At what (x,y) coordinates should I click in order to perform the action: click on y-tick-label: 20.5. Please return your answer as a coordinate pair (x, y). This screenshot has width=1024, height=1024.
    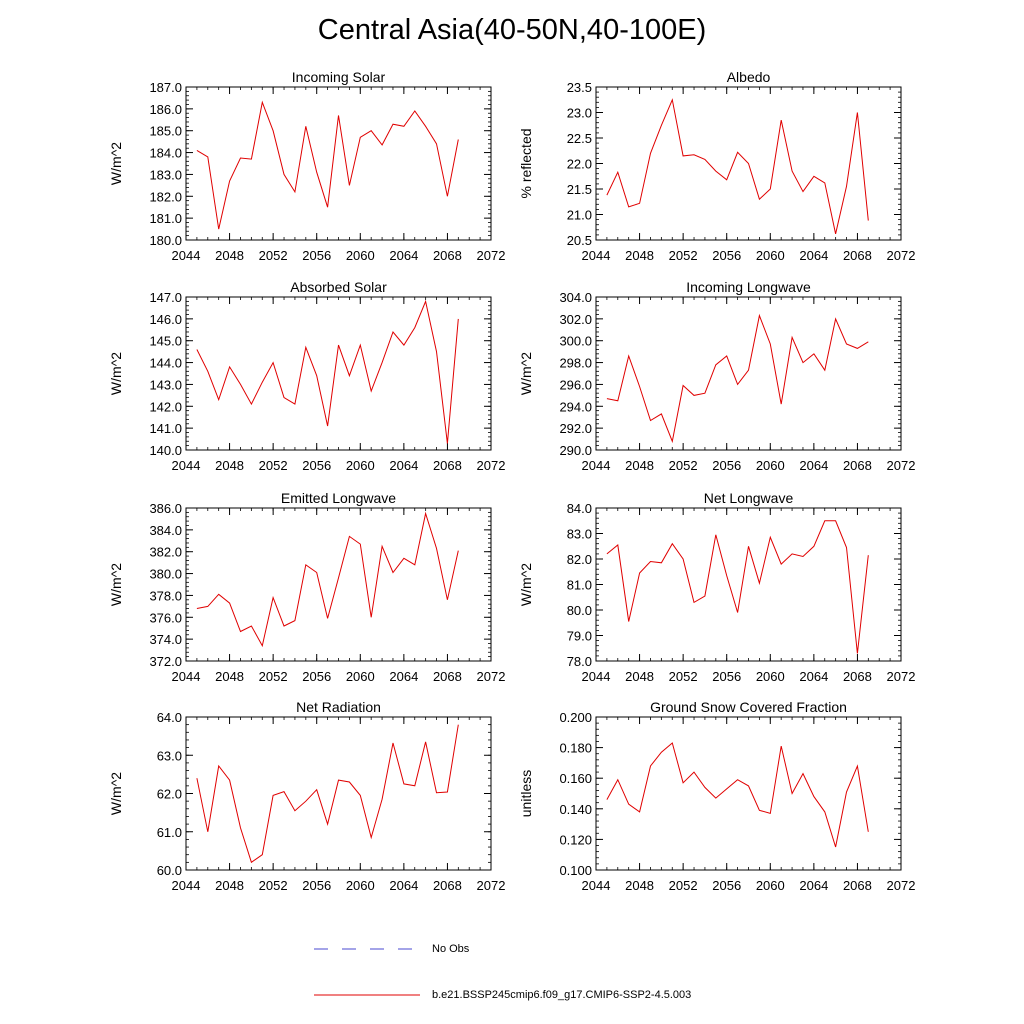
    Looking at the image, I should click on (579, 240).